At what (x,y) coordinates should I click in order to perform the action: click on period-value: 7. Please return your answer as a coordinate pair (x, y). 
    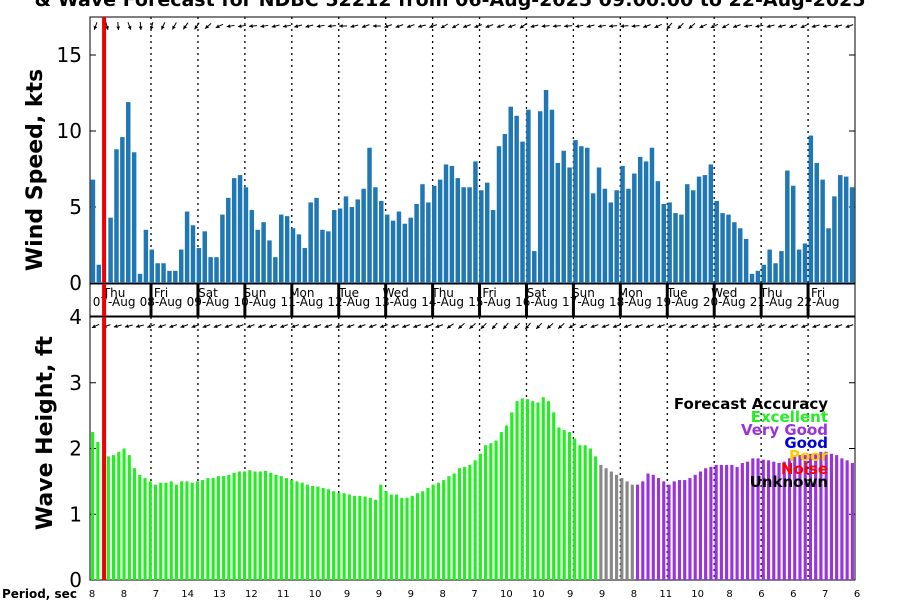
    Looking at the image, I should click on (156, 594).